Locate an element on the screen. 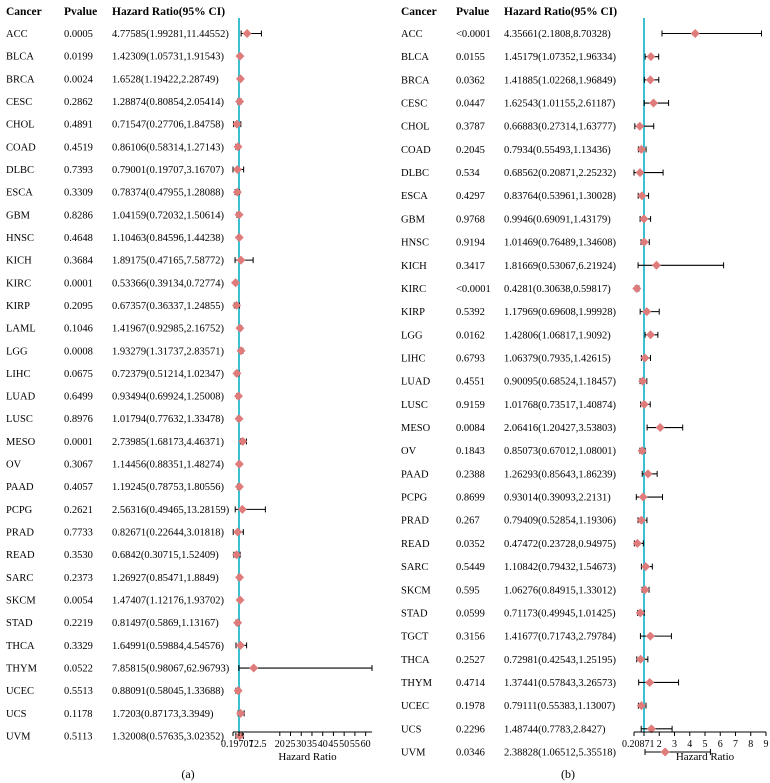  row-ci-text: 0.66883(0.27314,1.63777) is located at coordinates (560, 127).